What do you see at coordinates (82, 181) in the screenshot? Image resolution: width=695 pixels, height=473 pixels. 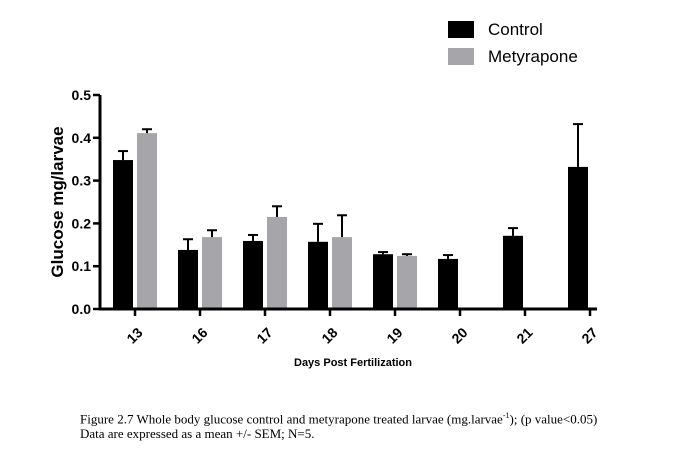 I see `y-tick-label-0.3: 0.3` at bounding box center [82, 181].